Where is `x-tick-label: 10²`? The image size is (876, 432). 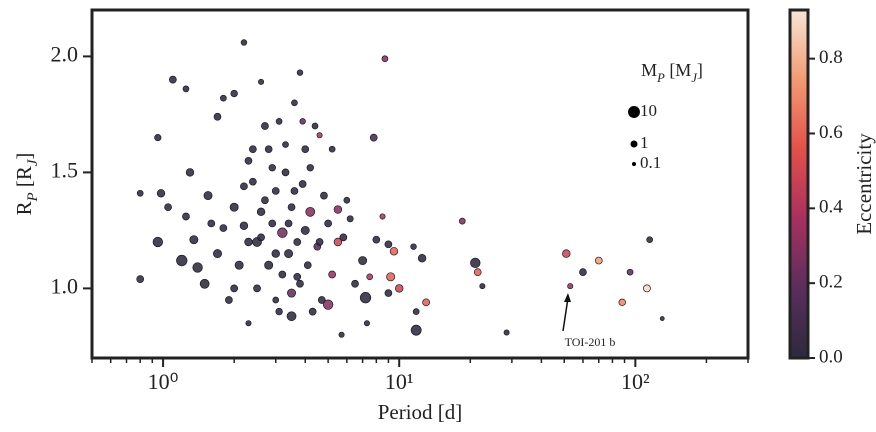
x-tick-label: 10² is located at coordinates (635, 381).